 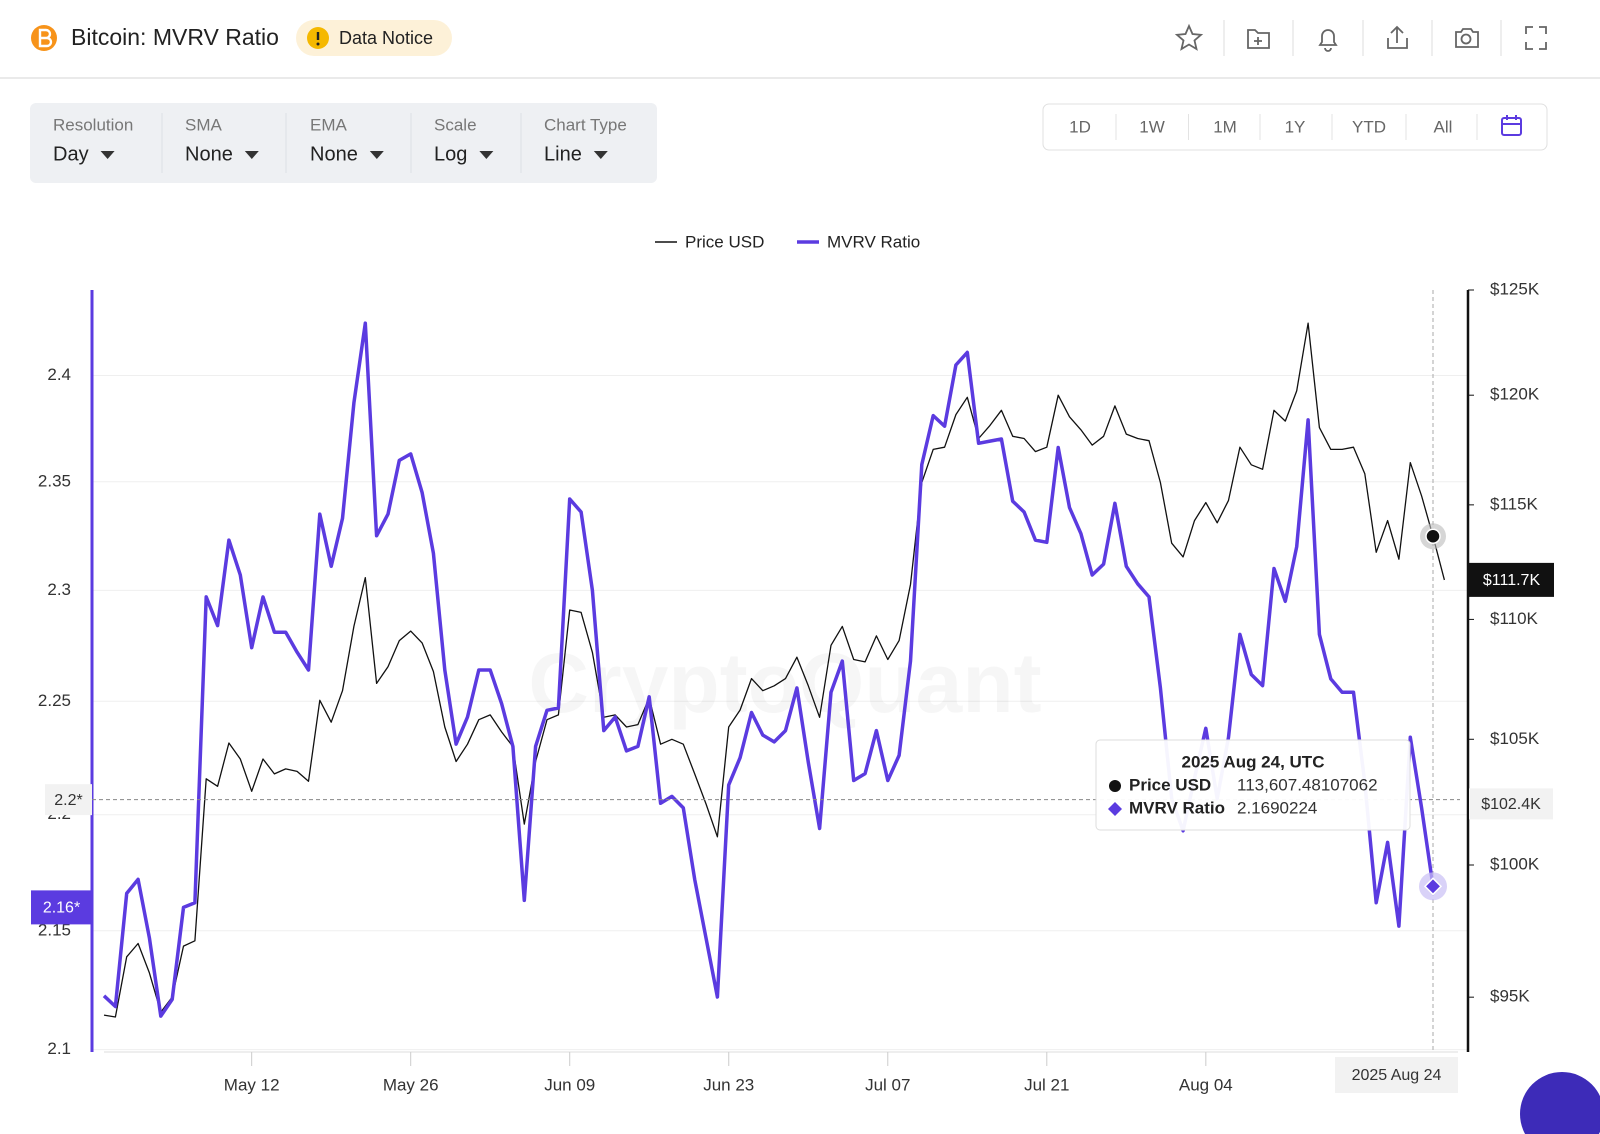 What do you see at coordinates (318, 44) in the screenshot?
I see `notice-icon-dot` at bounding box center [318, 44].